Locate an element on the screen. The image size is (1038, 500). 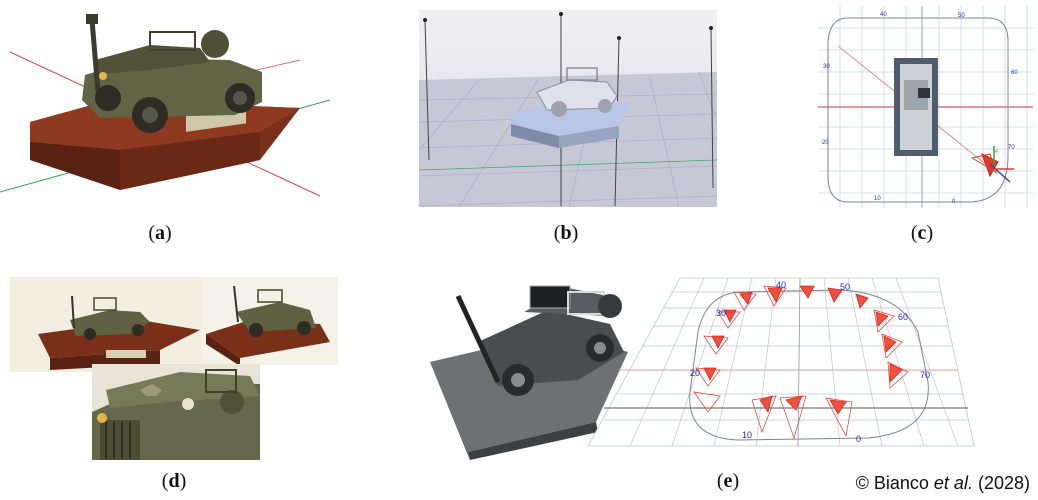
e-label-60: 60 is located at coordinates (903, 317).